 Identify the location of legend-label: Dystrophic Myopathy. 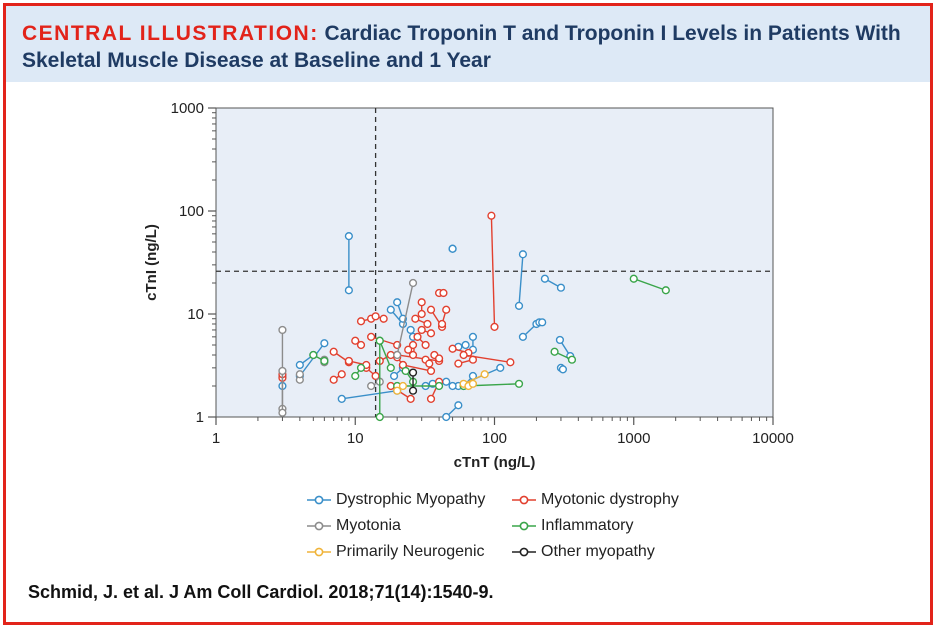
(411, 499).